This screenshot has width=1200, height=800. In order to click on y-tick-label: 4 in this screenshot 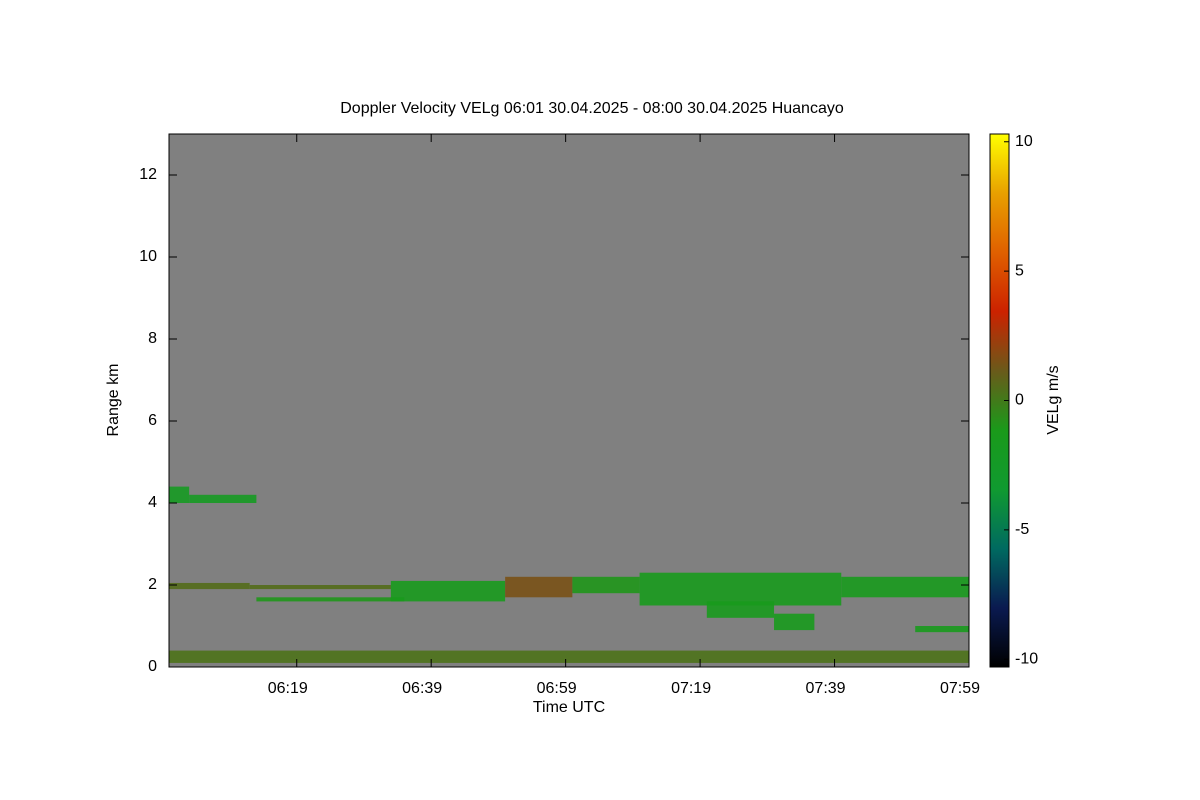, I will do `click(152, 502)`.